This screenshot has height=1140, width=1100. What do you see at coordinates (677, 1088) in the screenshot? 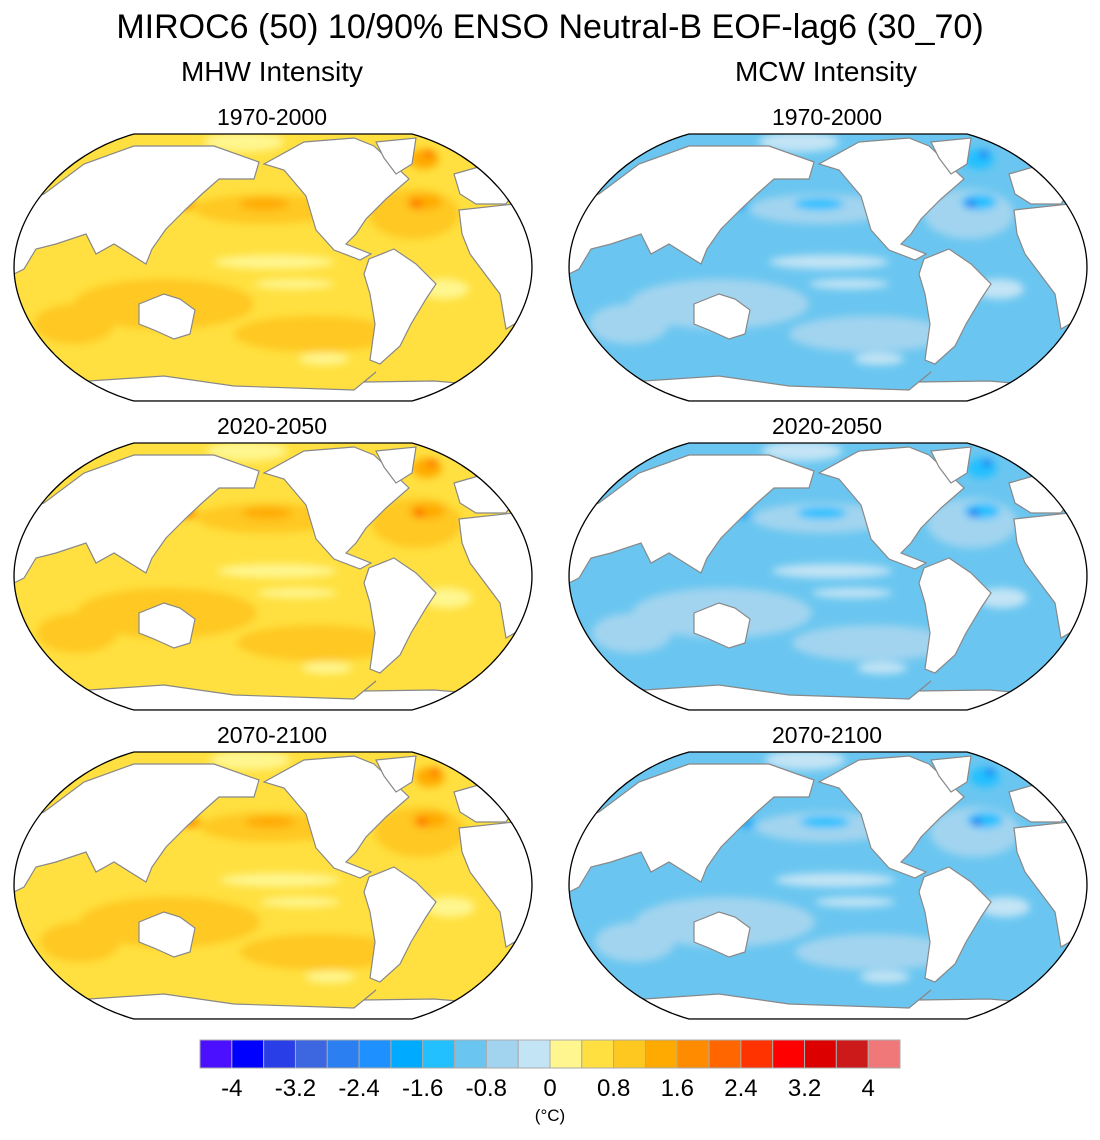
I see `colorbar-tick-label: 1.6` at bounding box center [677, 1088].